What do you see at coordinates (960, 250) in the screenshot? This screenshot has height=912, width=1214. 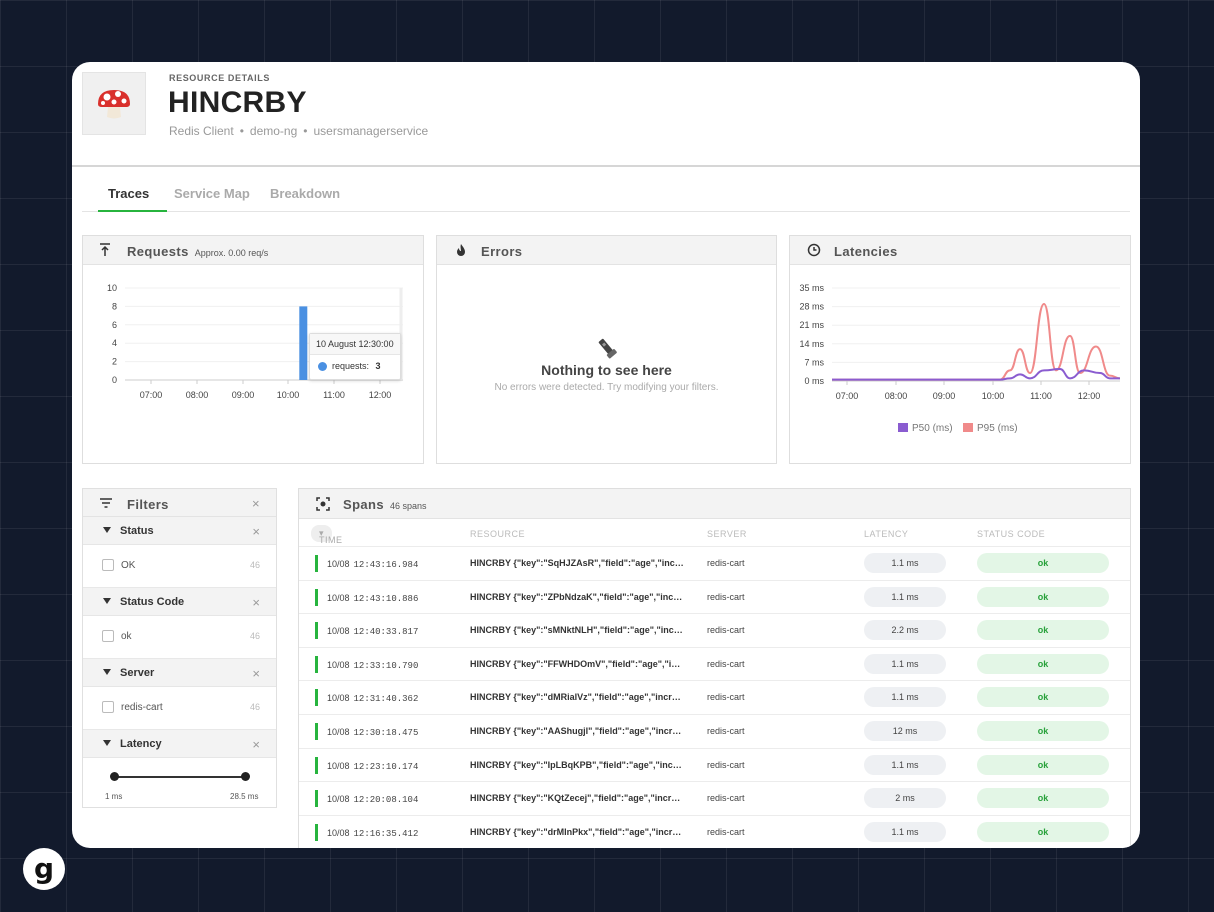 I see `latencies-panel-header: Latencies` at bounding box center [960, 250].